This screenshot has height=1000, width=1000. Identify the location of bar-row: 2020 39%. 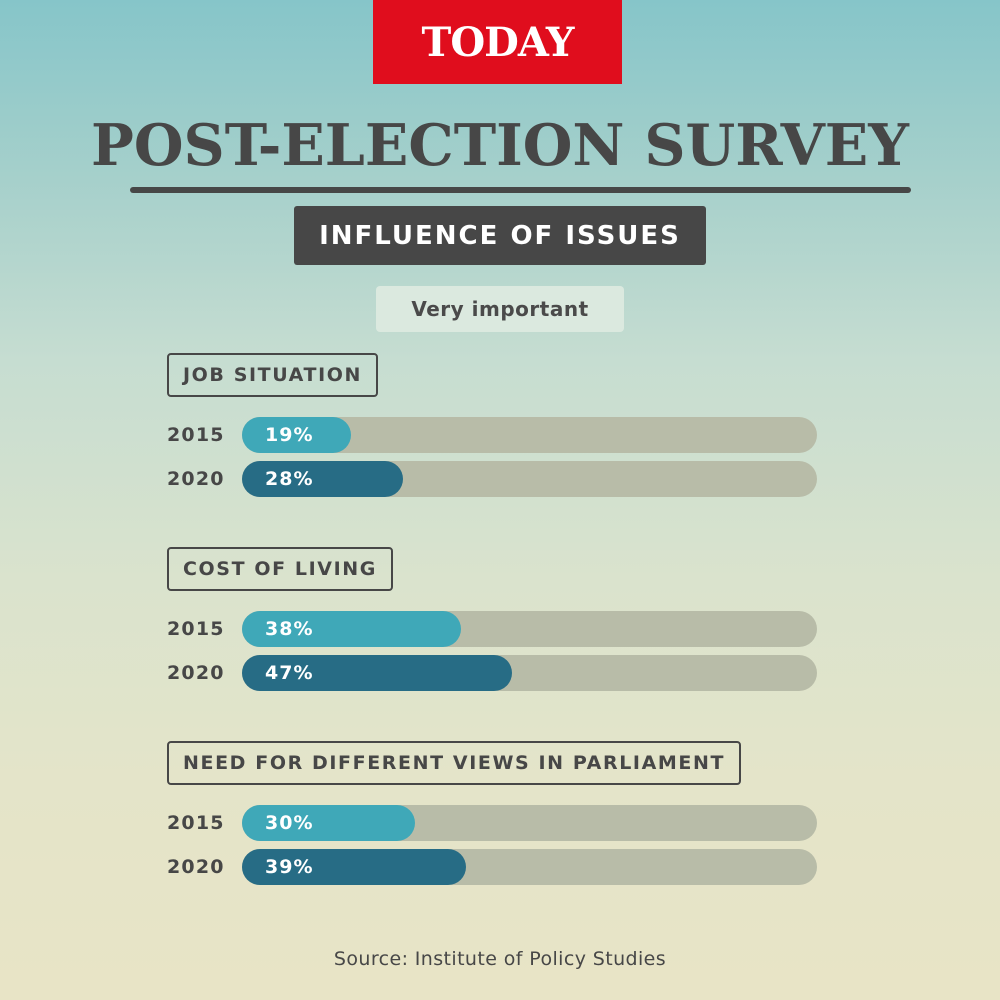
(500, 867).